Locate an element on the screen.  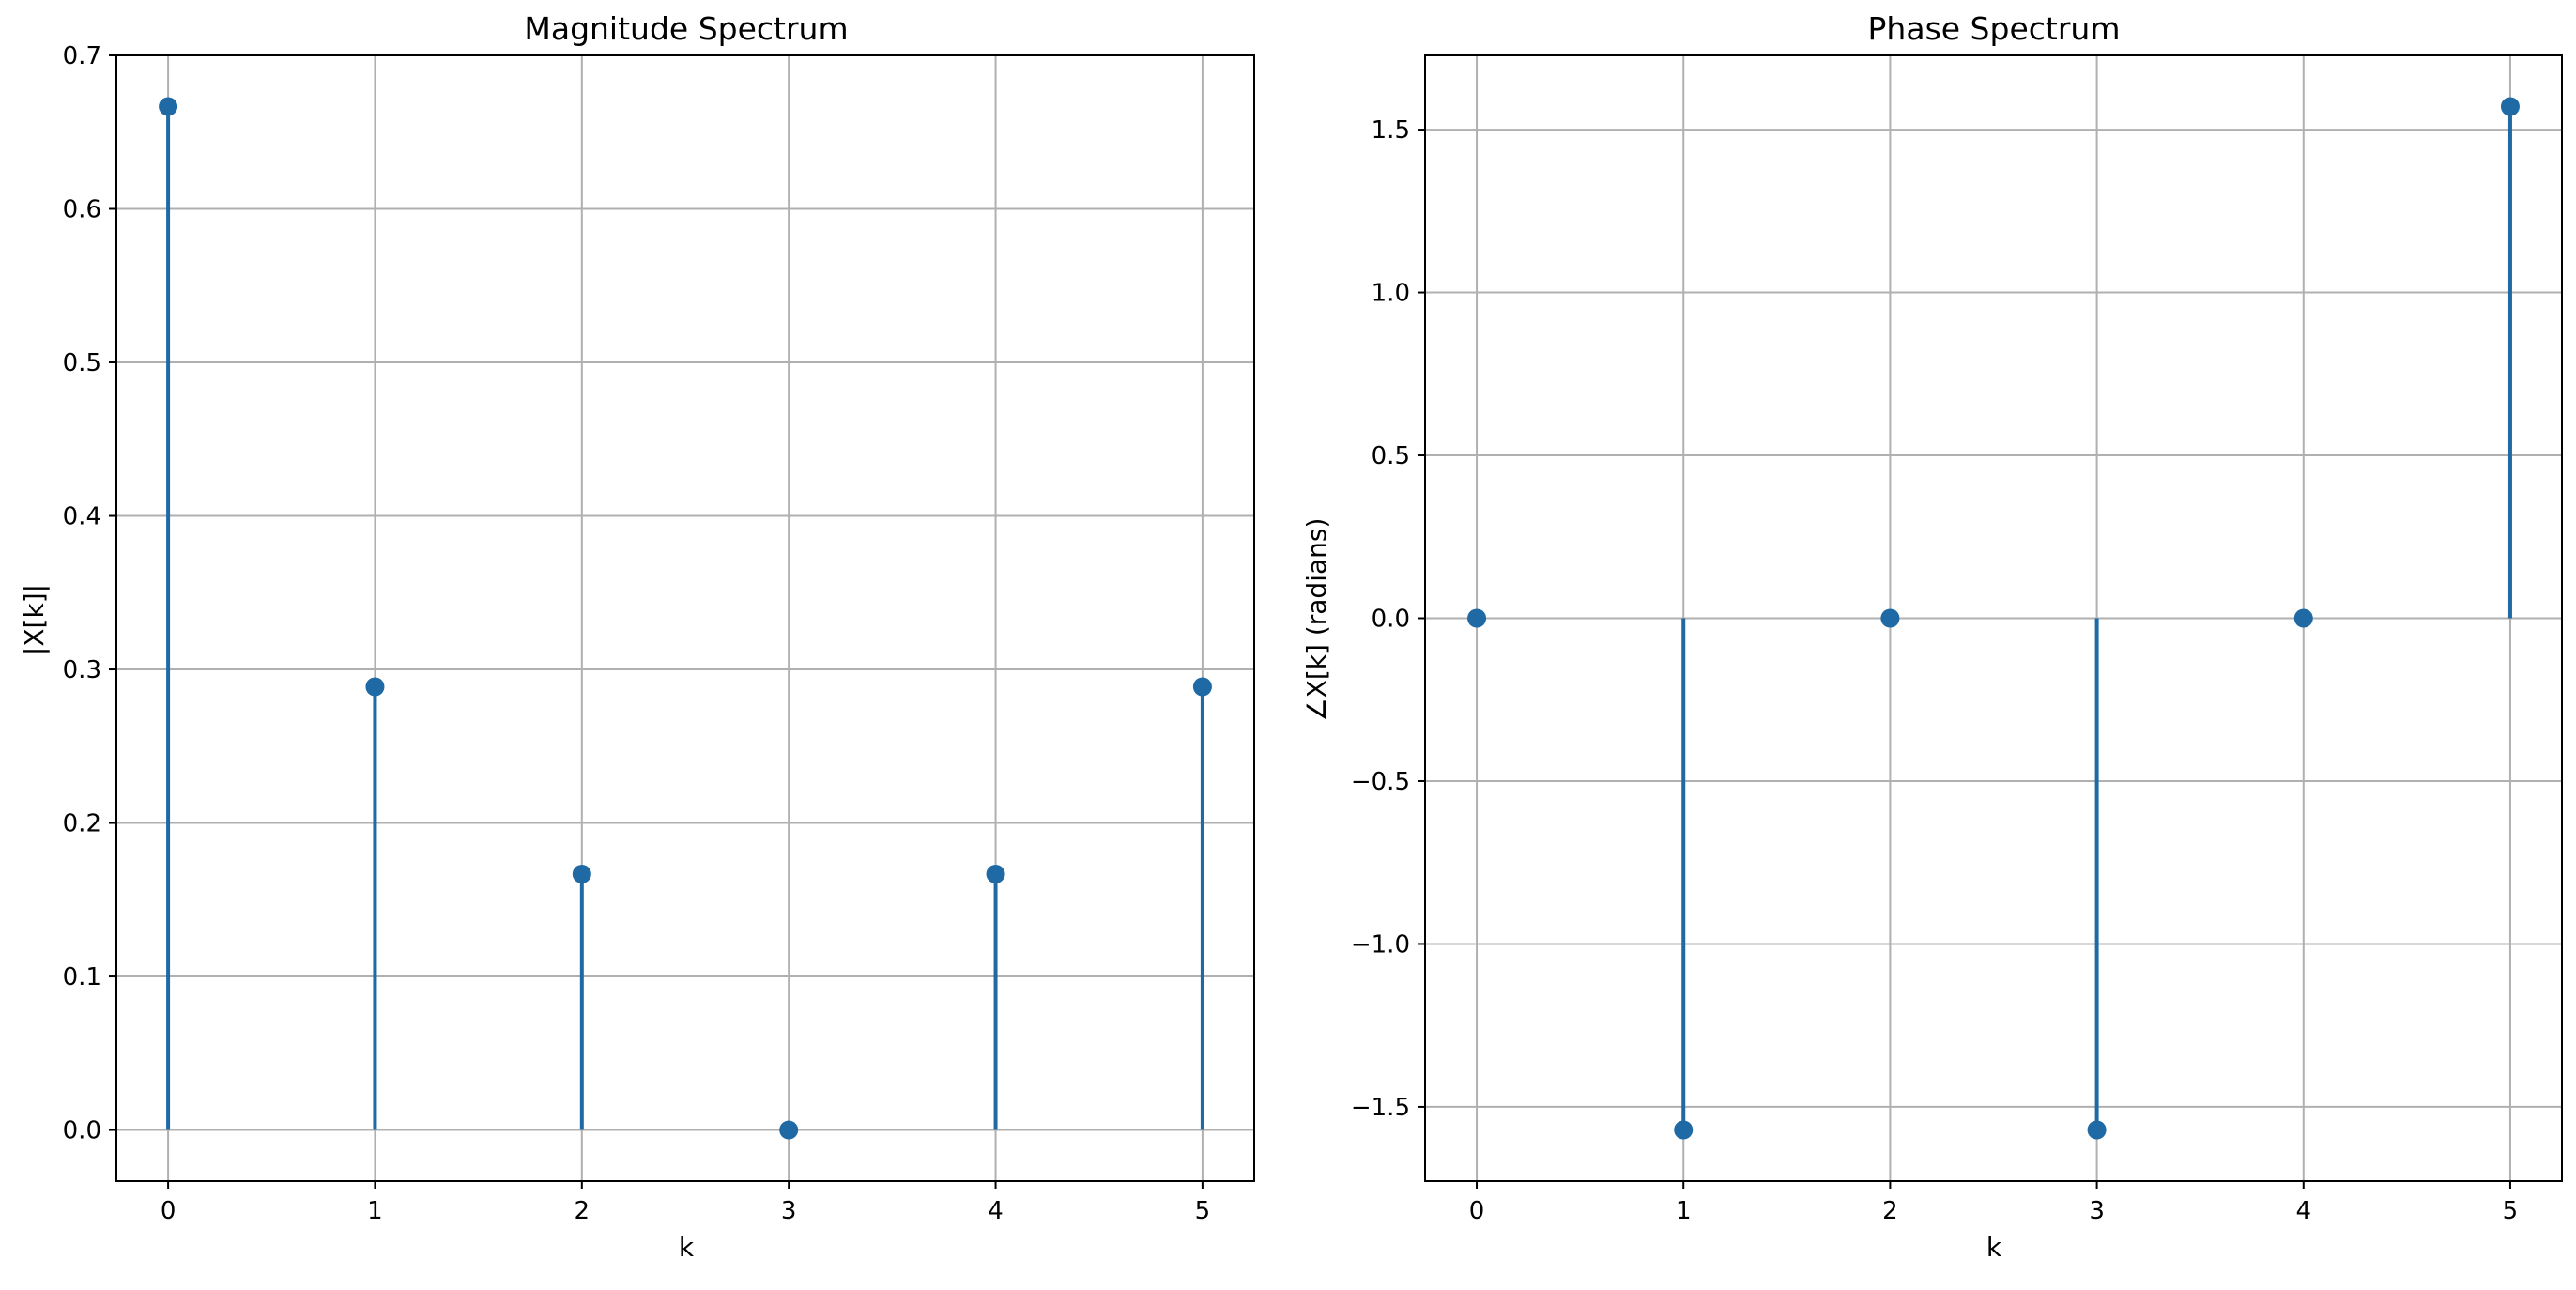
magnitude-y-tick-label: 0.5 is located at coordinates (82, 363).